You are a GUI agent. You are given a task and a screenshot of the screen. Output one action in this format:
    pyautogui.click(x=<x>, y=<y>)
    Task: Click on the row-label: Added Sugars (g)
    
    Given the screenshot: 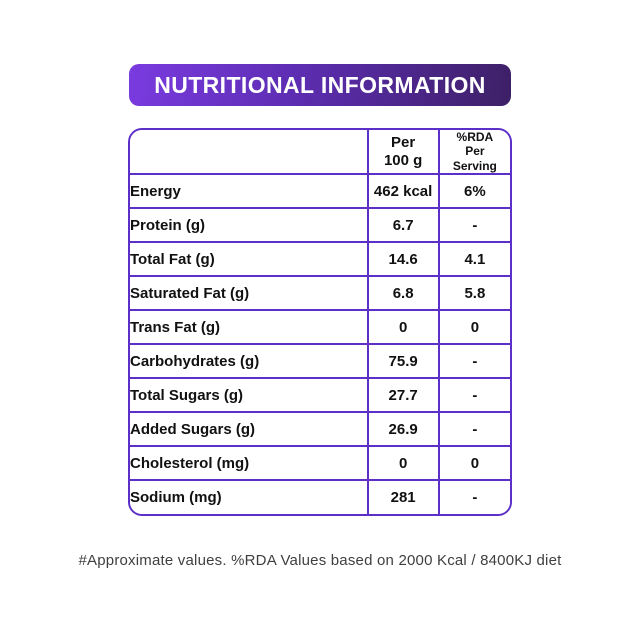 What is the action you would take?
    pyautogui.click(x=249, y=430)
    